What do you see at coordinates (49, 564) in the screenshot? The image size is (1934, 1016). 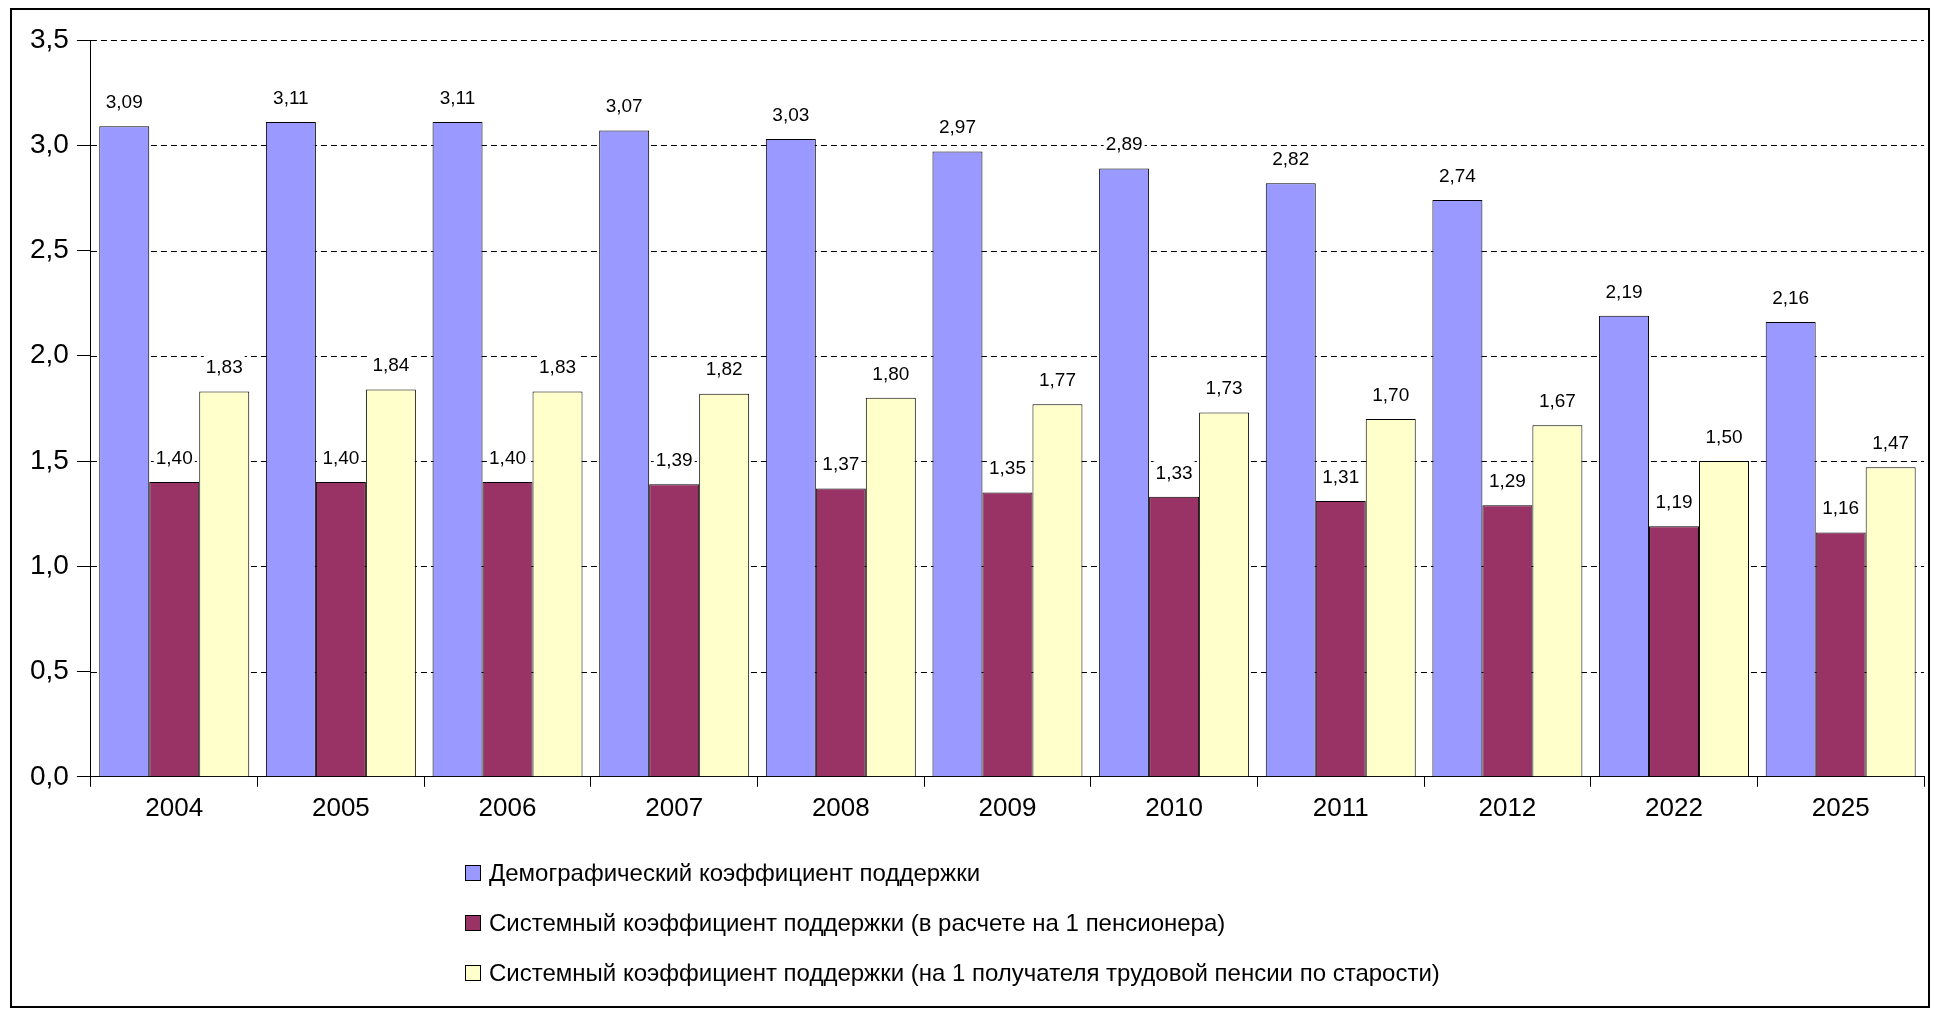 I see `y-tick-label: 1,0` at bounding box center [49, 564].